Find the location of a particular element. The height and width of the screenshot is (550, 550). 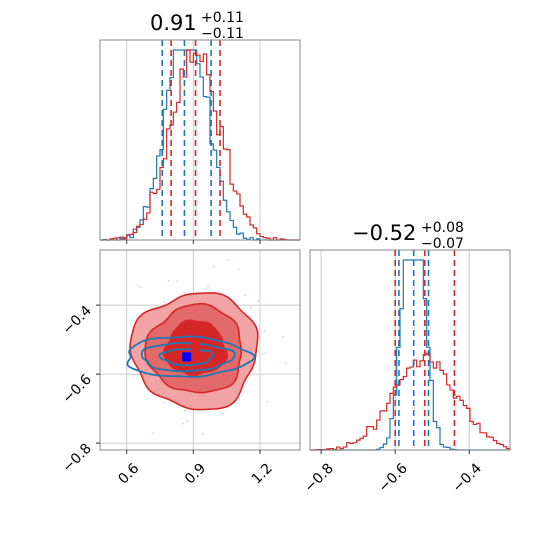

red-marker is located at coordinates (196, 347).